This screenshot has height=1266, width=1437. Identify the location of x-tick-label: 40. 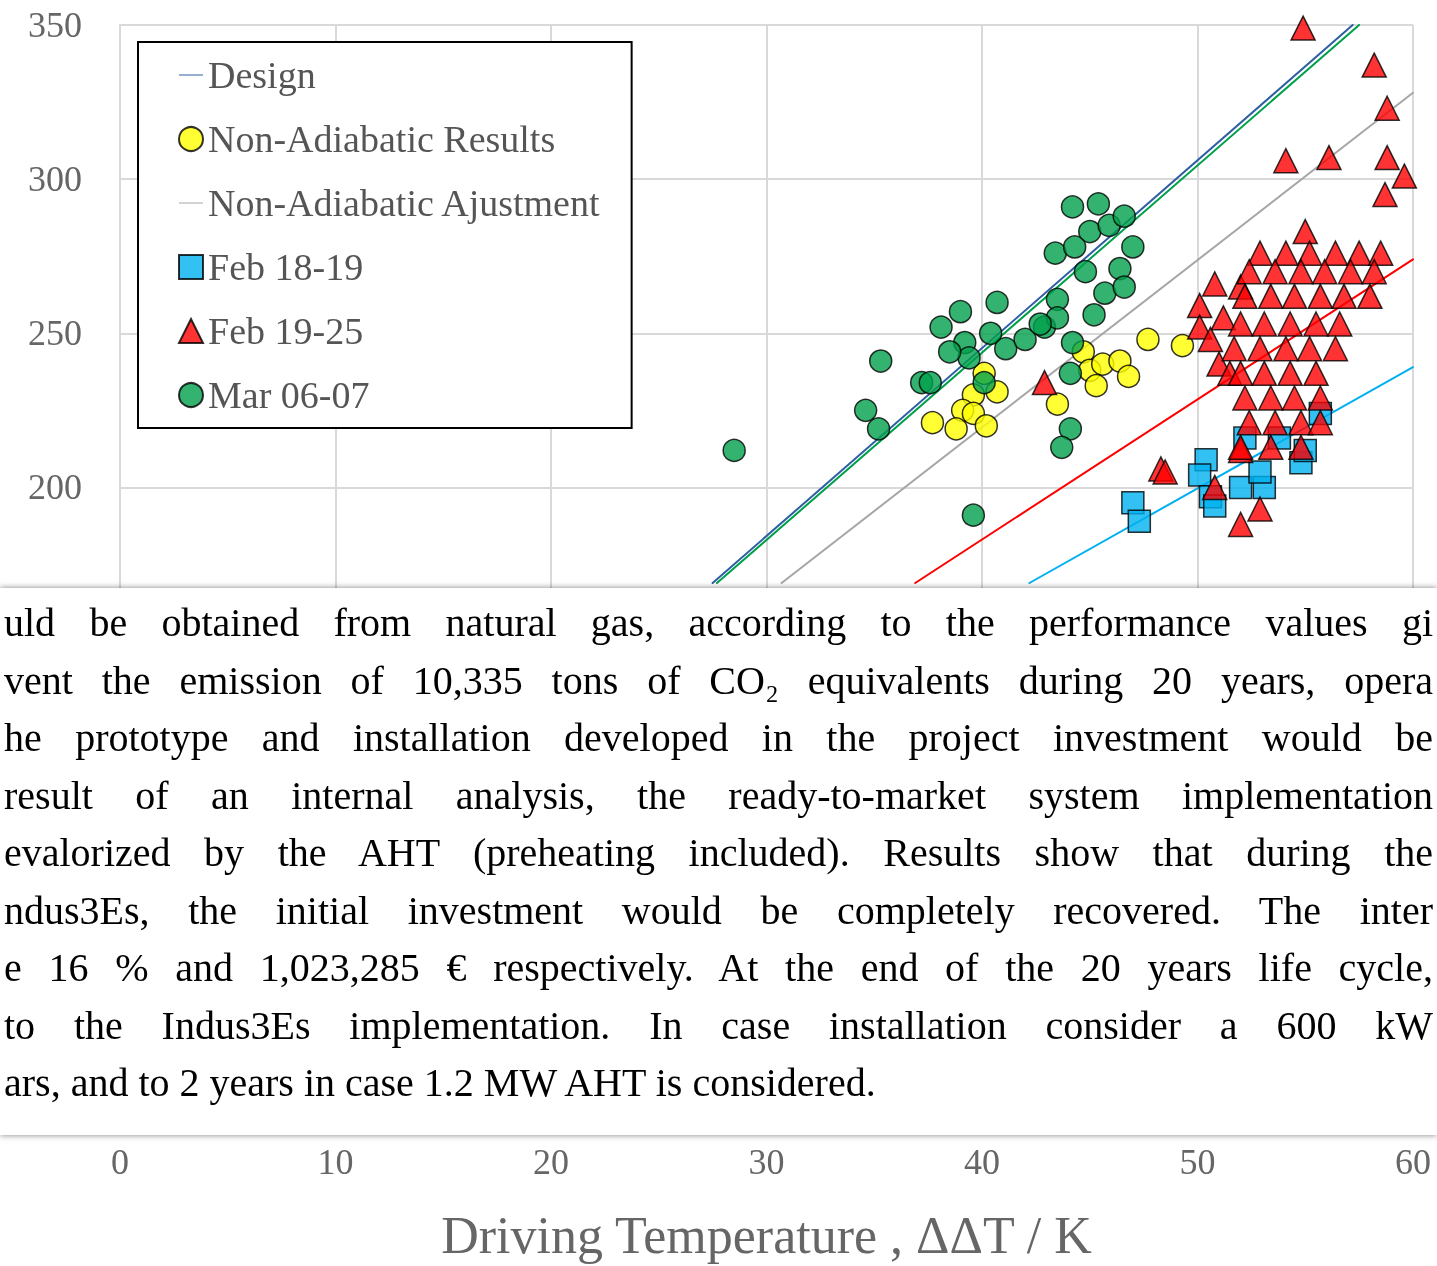
(982, 1162).